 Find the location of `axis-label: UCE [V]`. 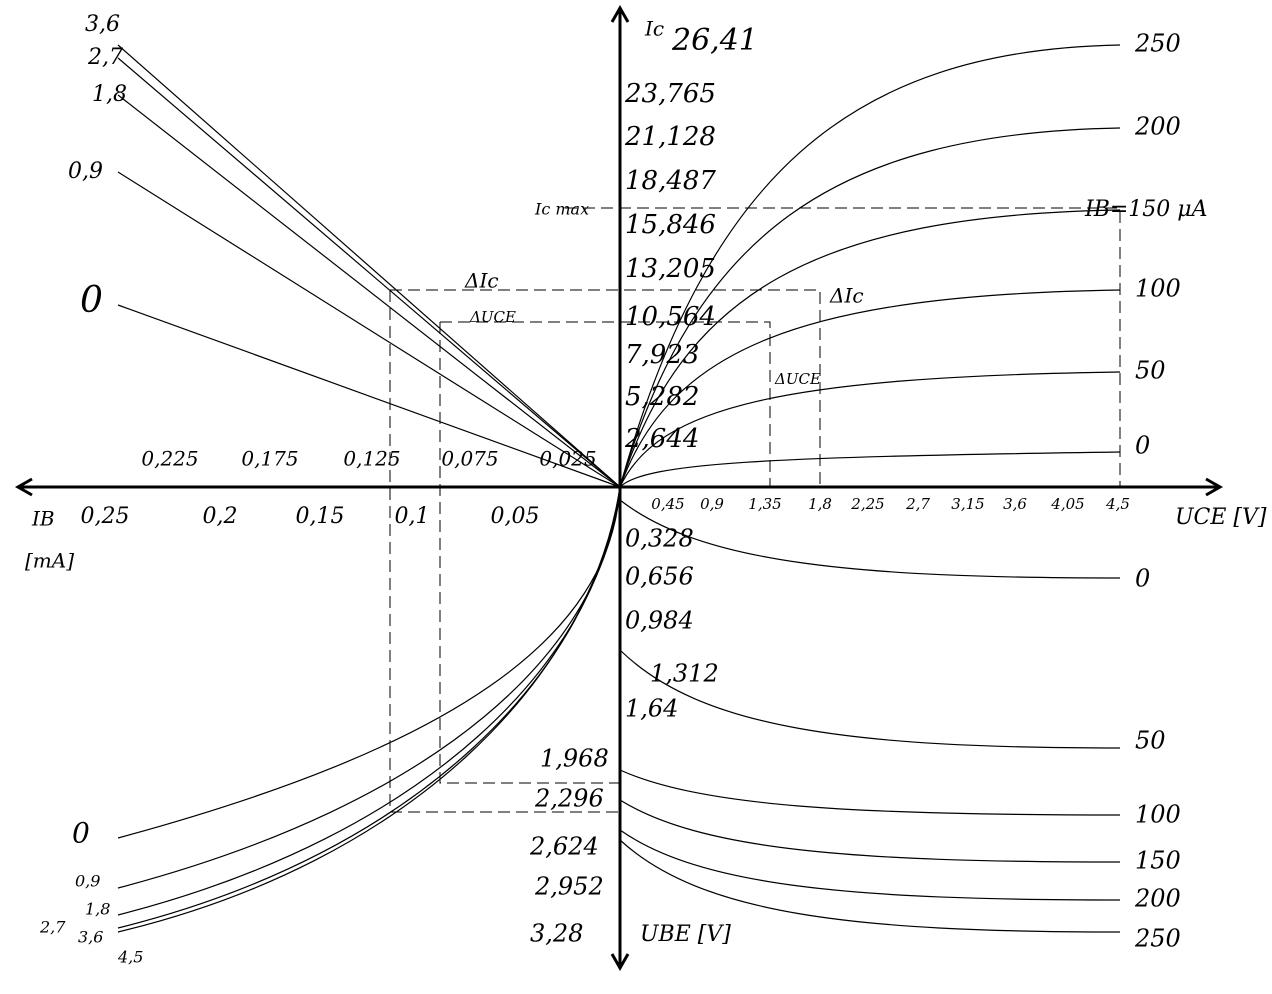

axis-label: UCE [V] is located at coordinates (1221, 517).